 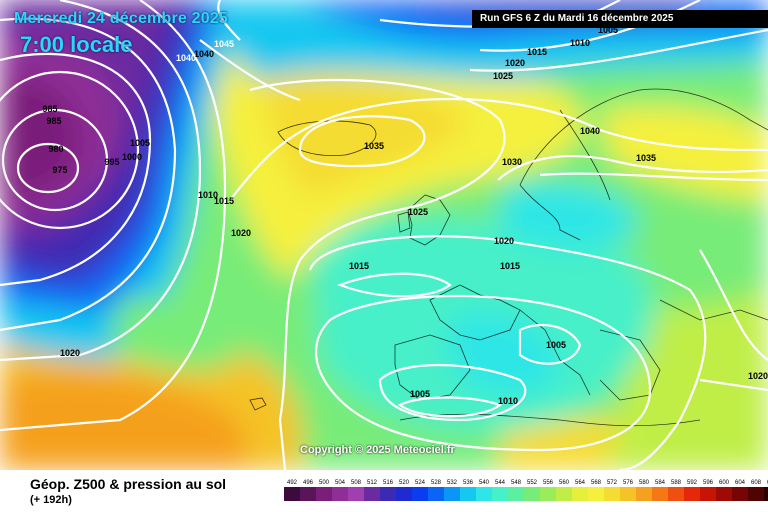 I want to click on legend-value: 492, so click(x=291, y=483).